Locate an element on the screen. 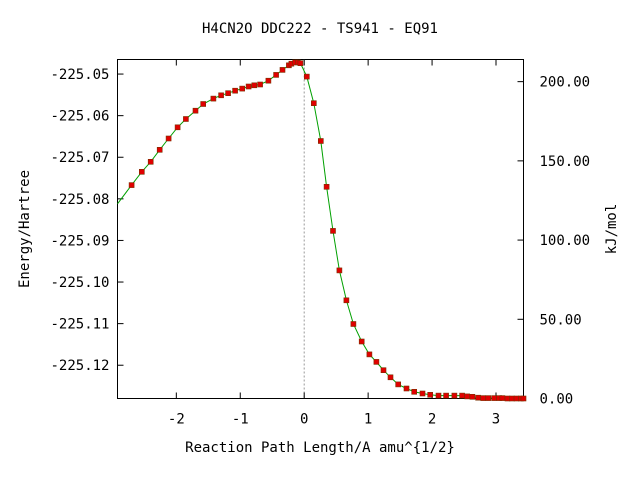  y-tick-label: -225.07 is located at coordinates (79, 158).